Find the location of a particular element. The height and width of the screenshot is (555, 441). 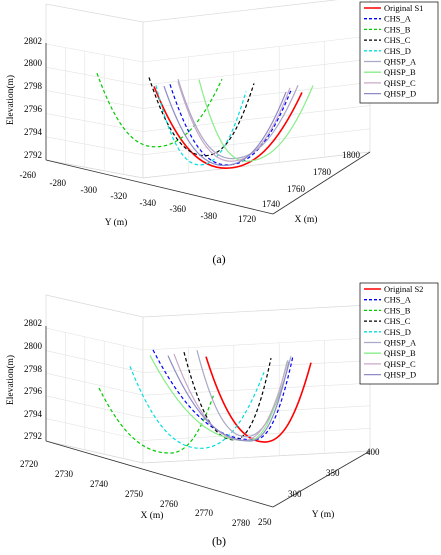

back-wall-left is located at coordinates (94, 379).